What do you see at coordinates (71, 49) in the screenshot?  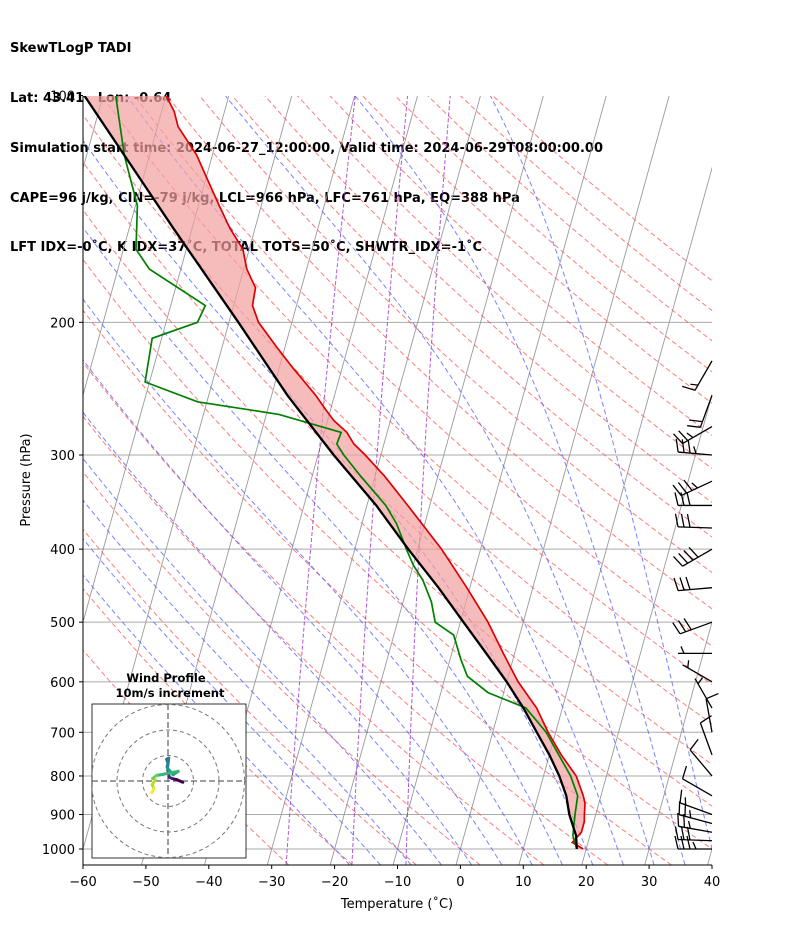 I see `chart-title: SkewTLogP TADI` at bounding box center [71, 49].